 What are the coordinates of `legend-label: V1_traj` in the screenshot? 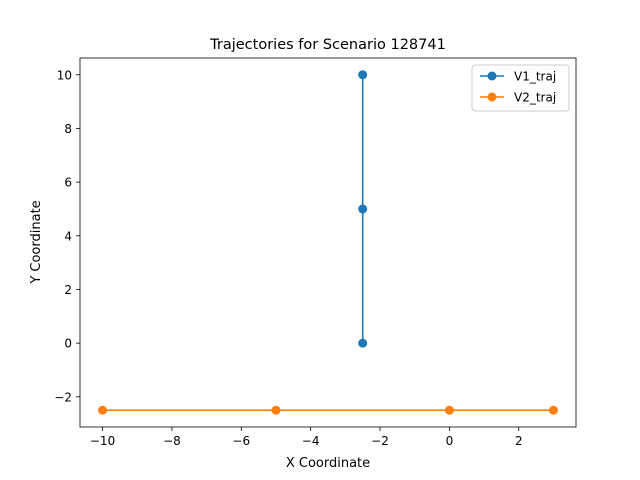 It's located at (535, 77).